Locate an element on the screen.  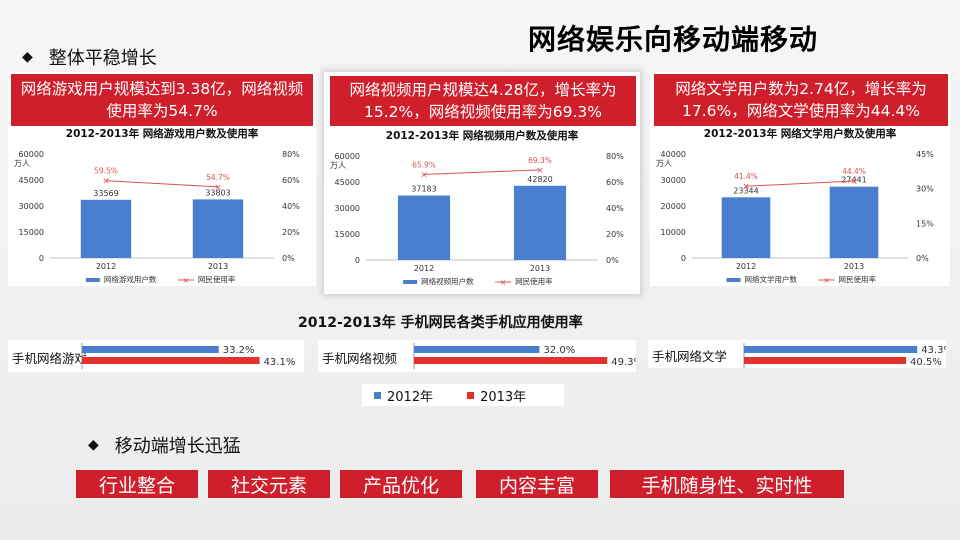
chart-title: 2012-2013年 网络文学用户数及使用率 is located at coordinates (800, 134).